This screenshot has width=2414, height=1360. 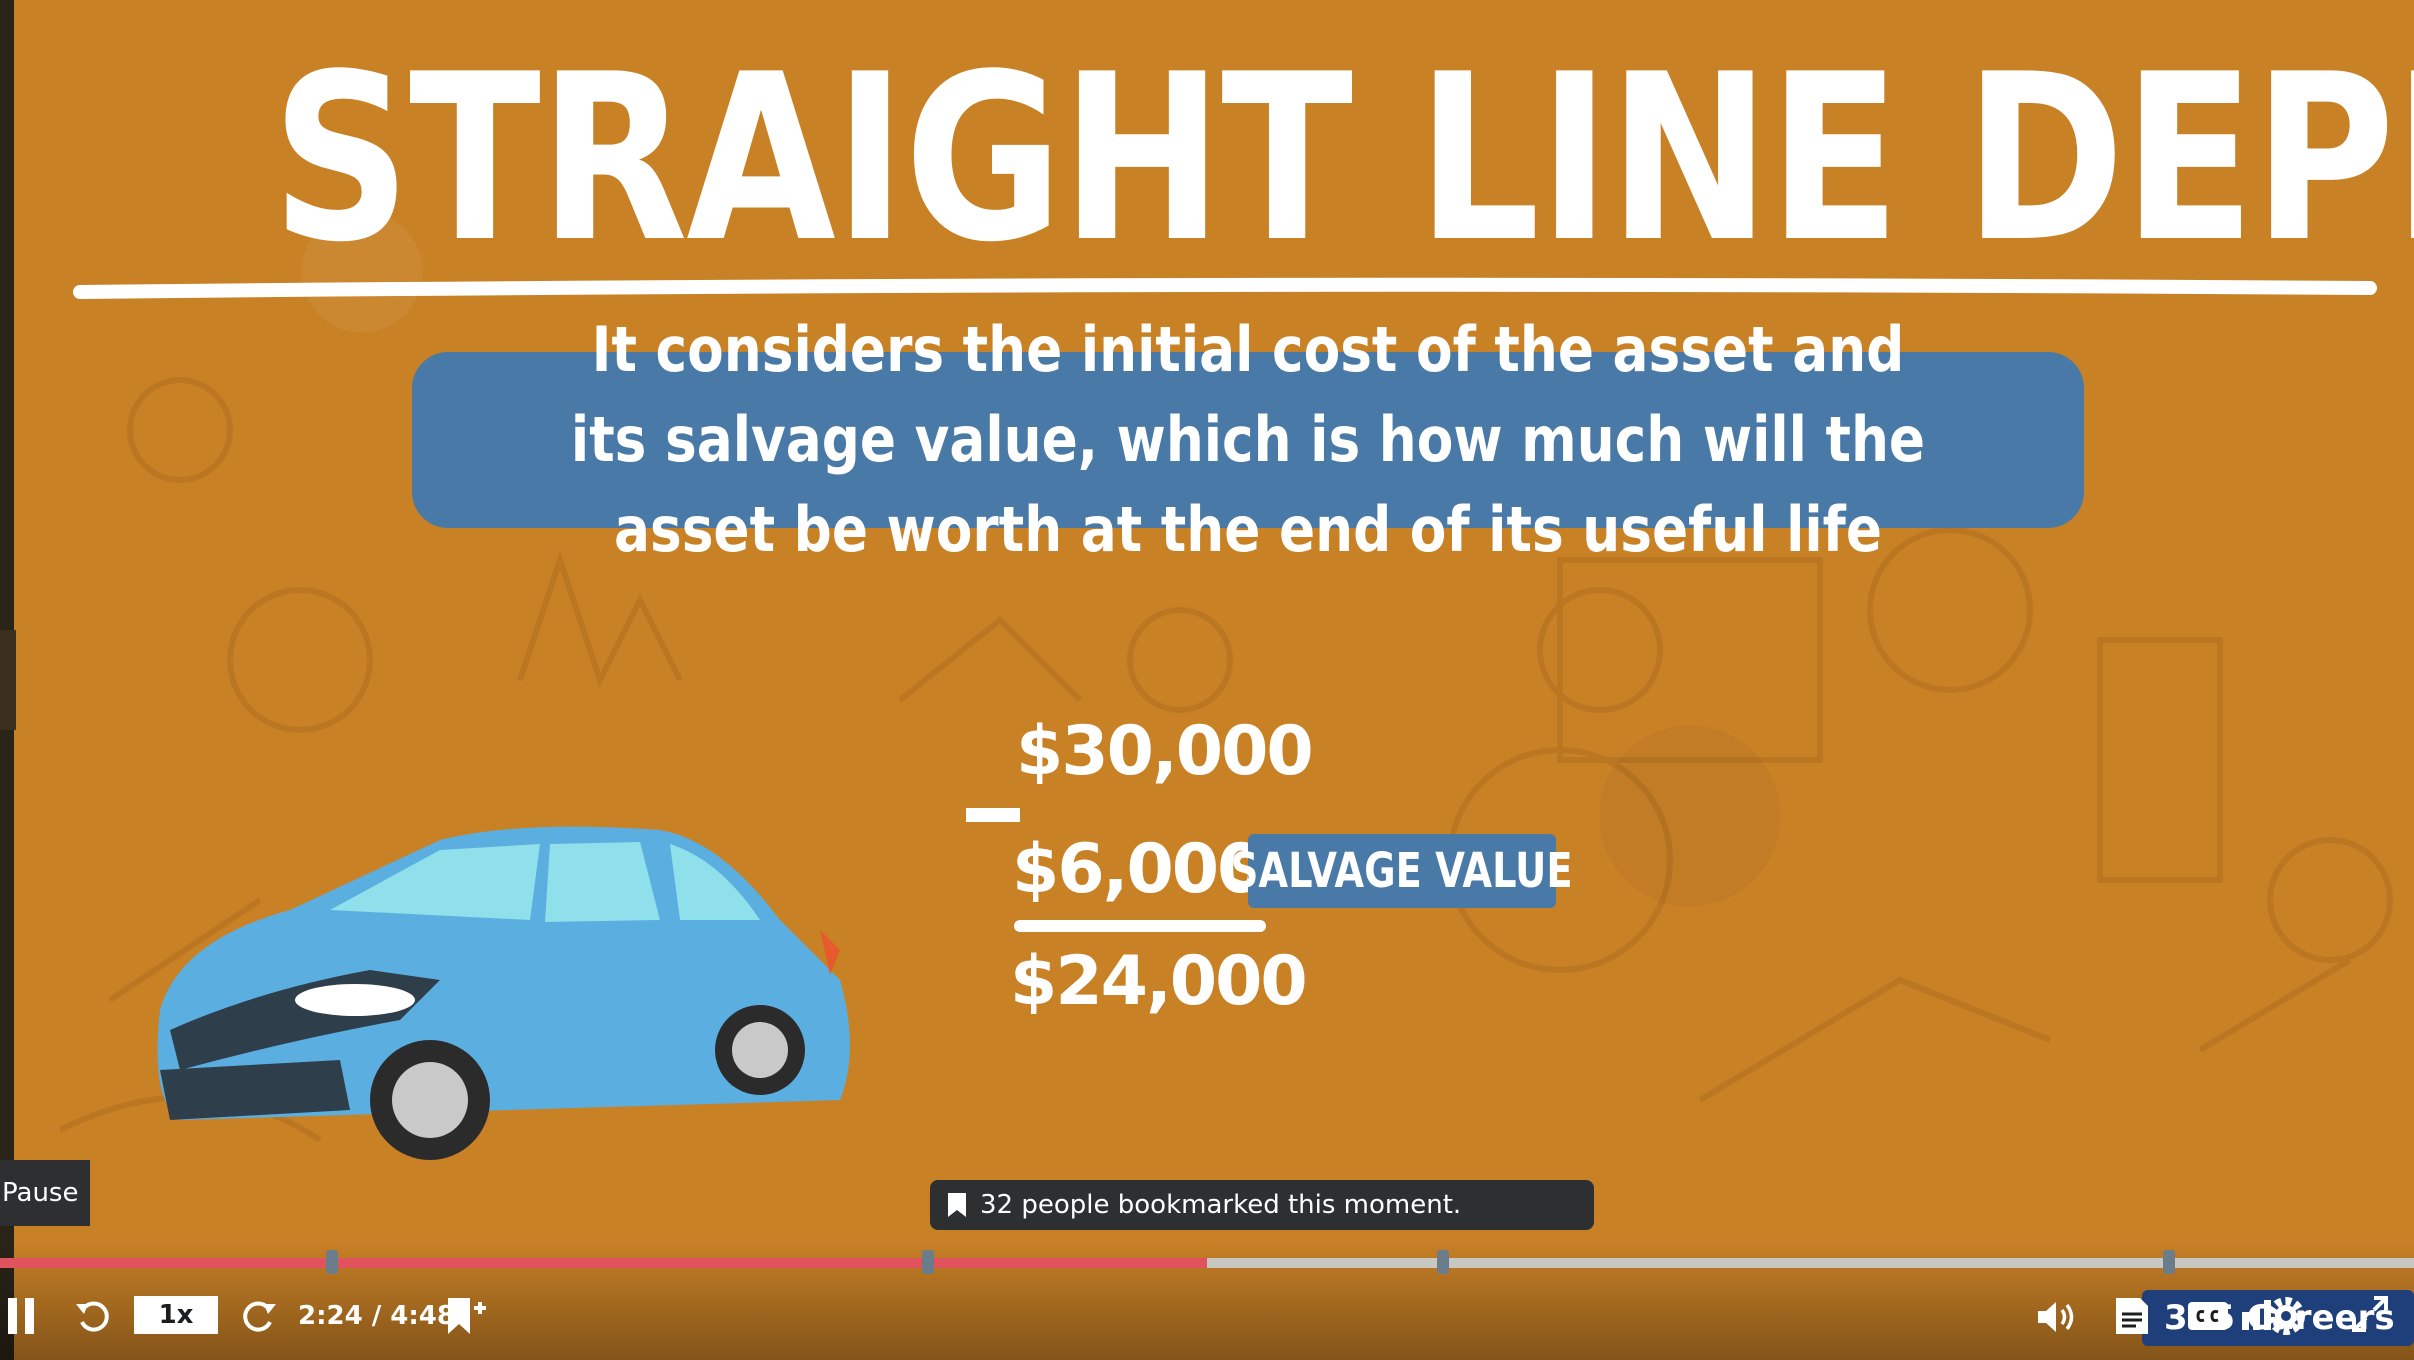 I want to click on layout-icon, so click(x=2260, y=1316).